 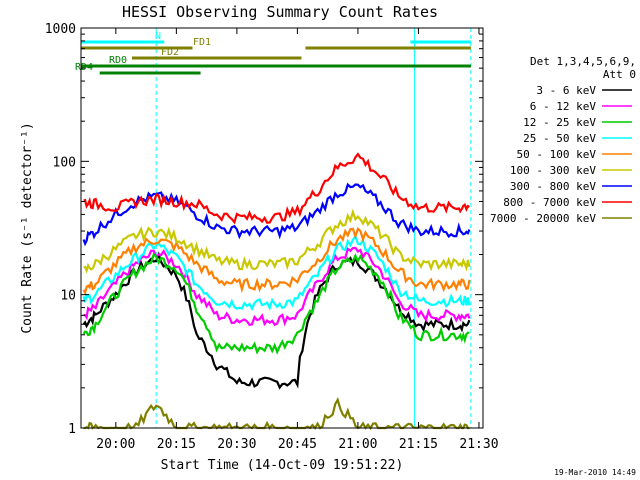 What do you see at coordinates (176, 444) in the screenshot?
I see `x-tick-label: 20:15` at bounding box center [176, 444].